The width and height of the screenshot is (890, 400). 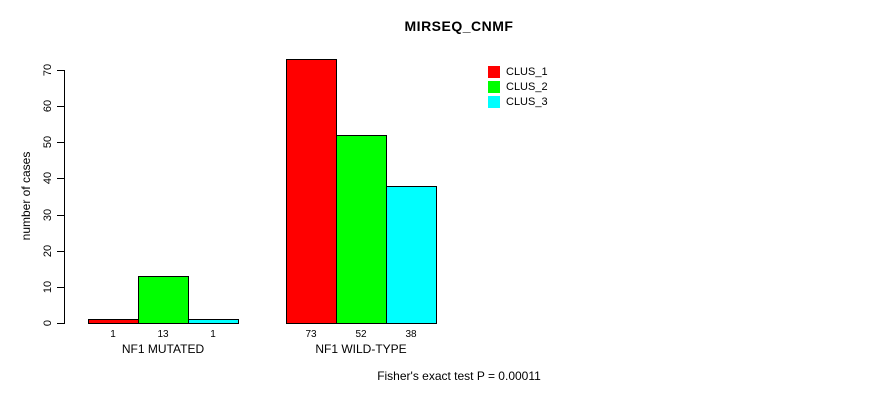 I want to click on y-tick-label: 0, so click(x=48, y=323).